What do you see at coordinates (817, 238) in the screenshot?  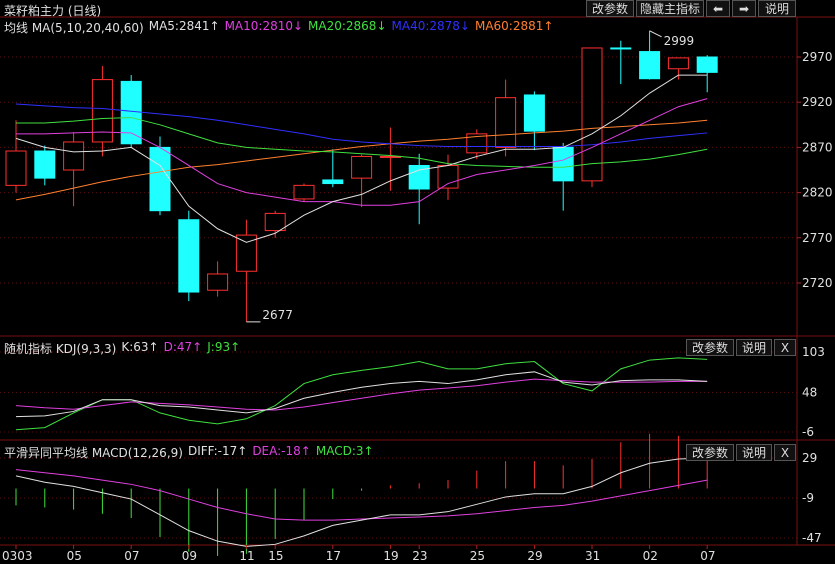 I see `price-tick-label: 2770` at bounding box center [817, 238].